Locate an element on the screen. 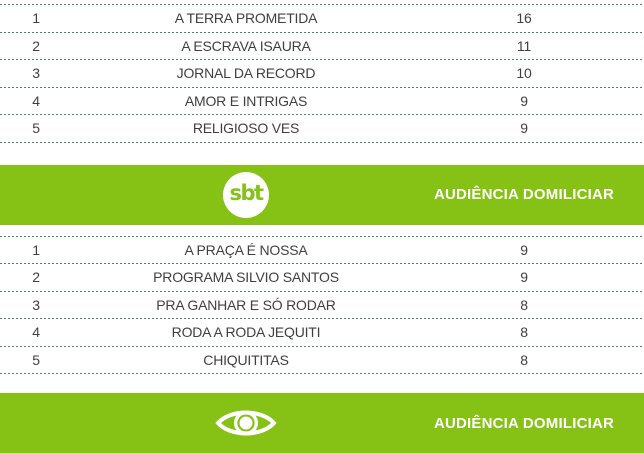 This screenshot has width=644, height=453. sbt-logo-text: sbt is located at coordinates (246, 193).